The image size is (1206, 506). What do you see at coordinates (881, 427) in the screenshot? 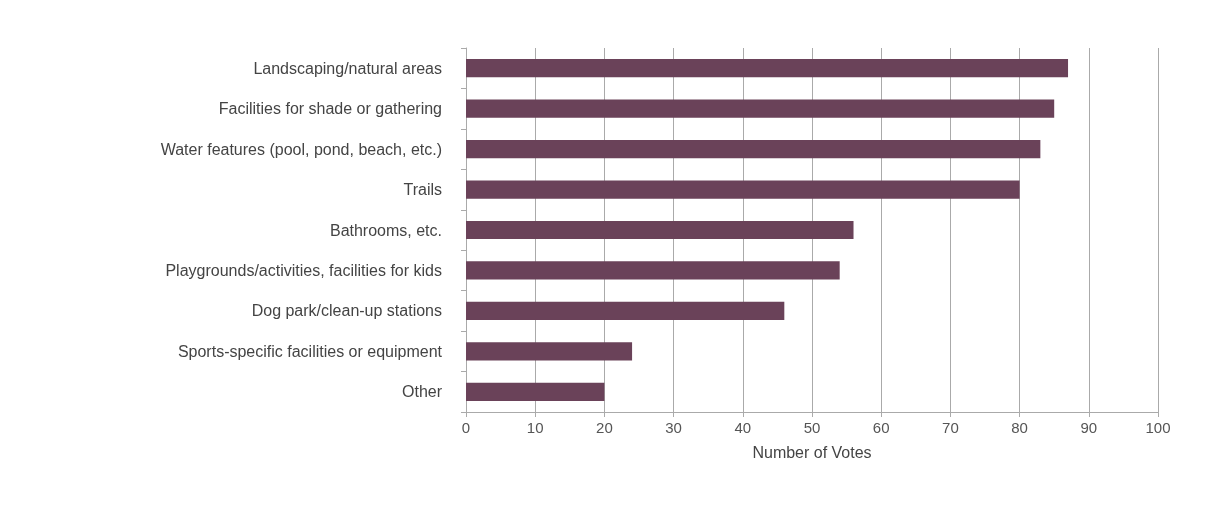
I see `x-tick-label: 60` at bounding box center [881, 427].